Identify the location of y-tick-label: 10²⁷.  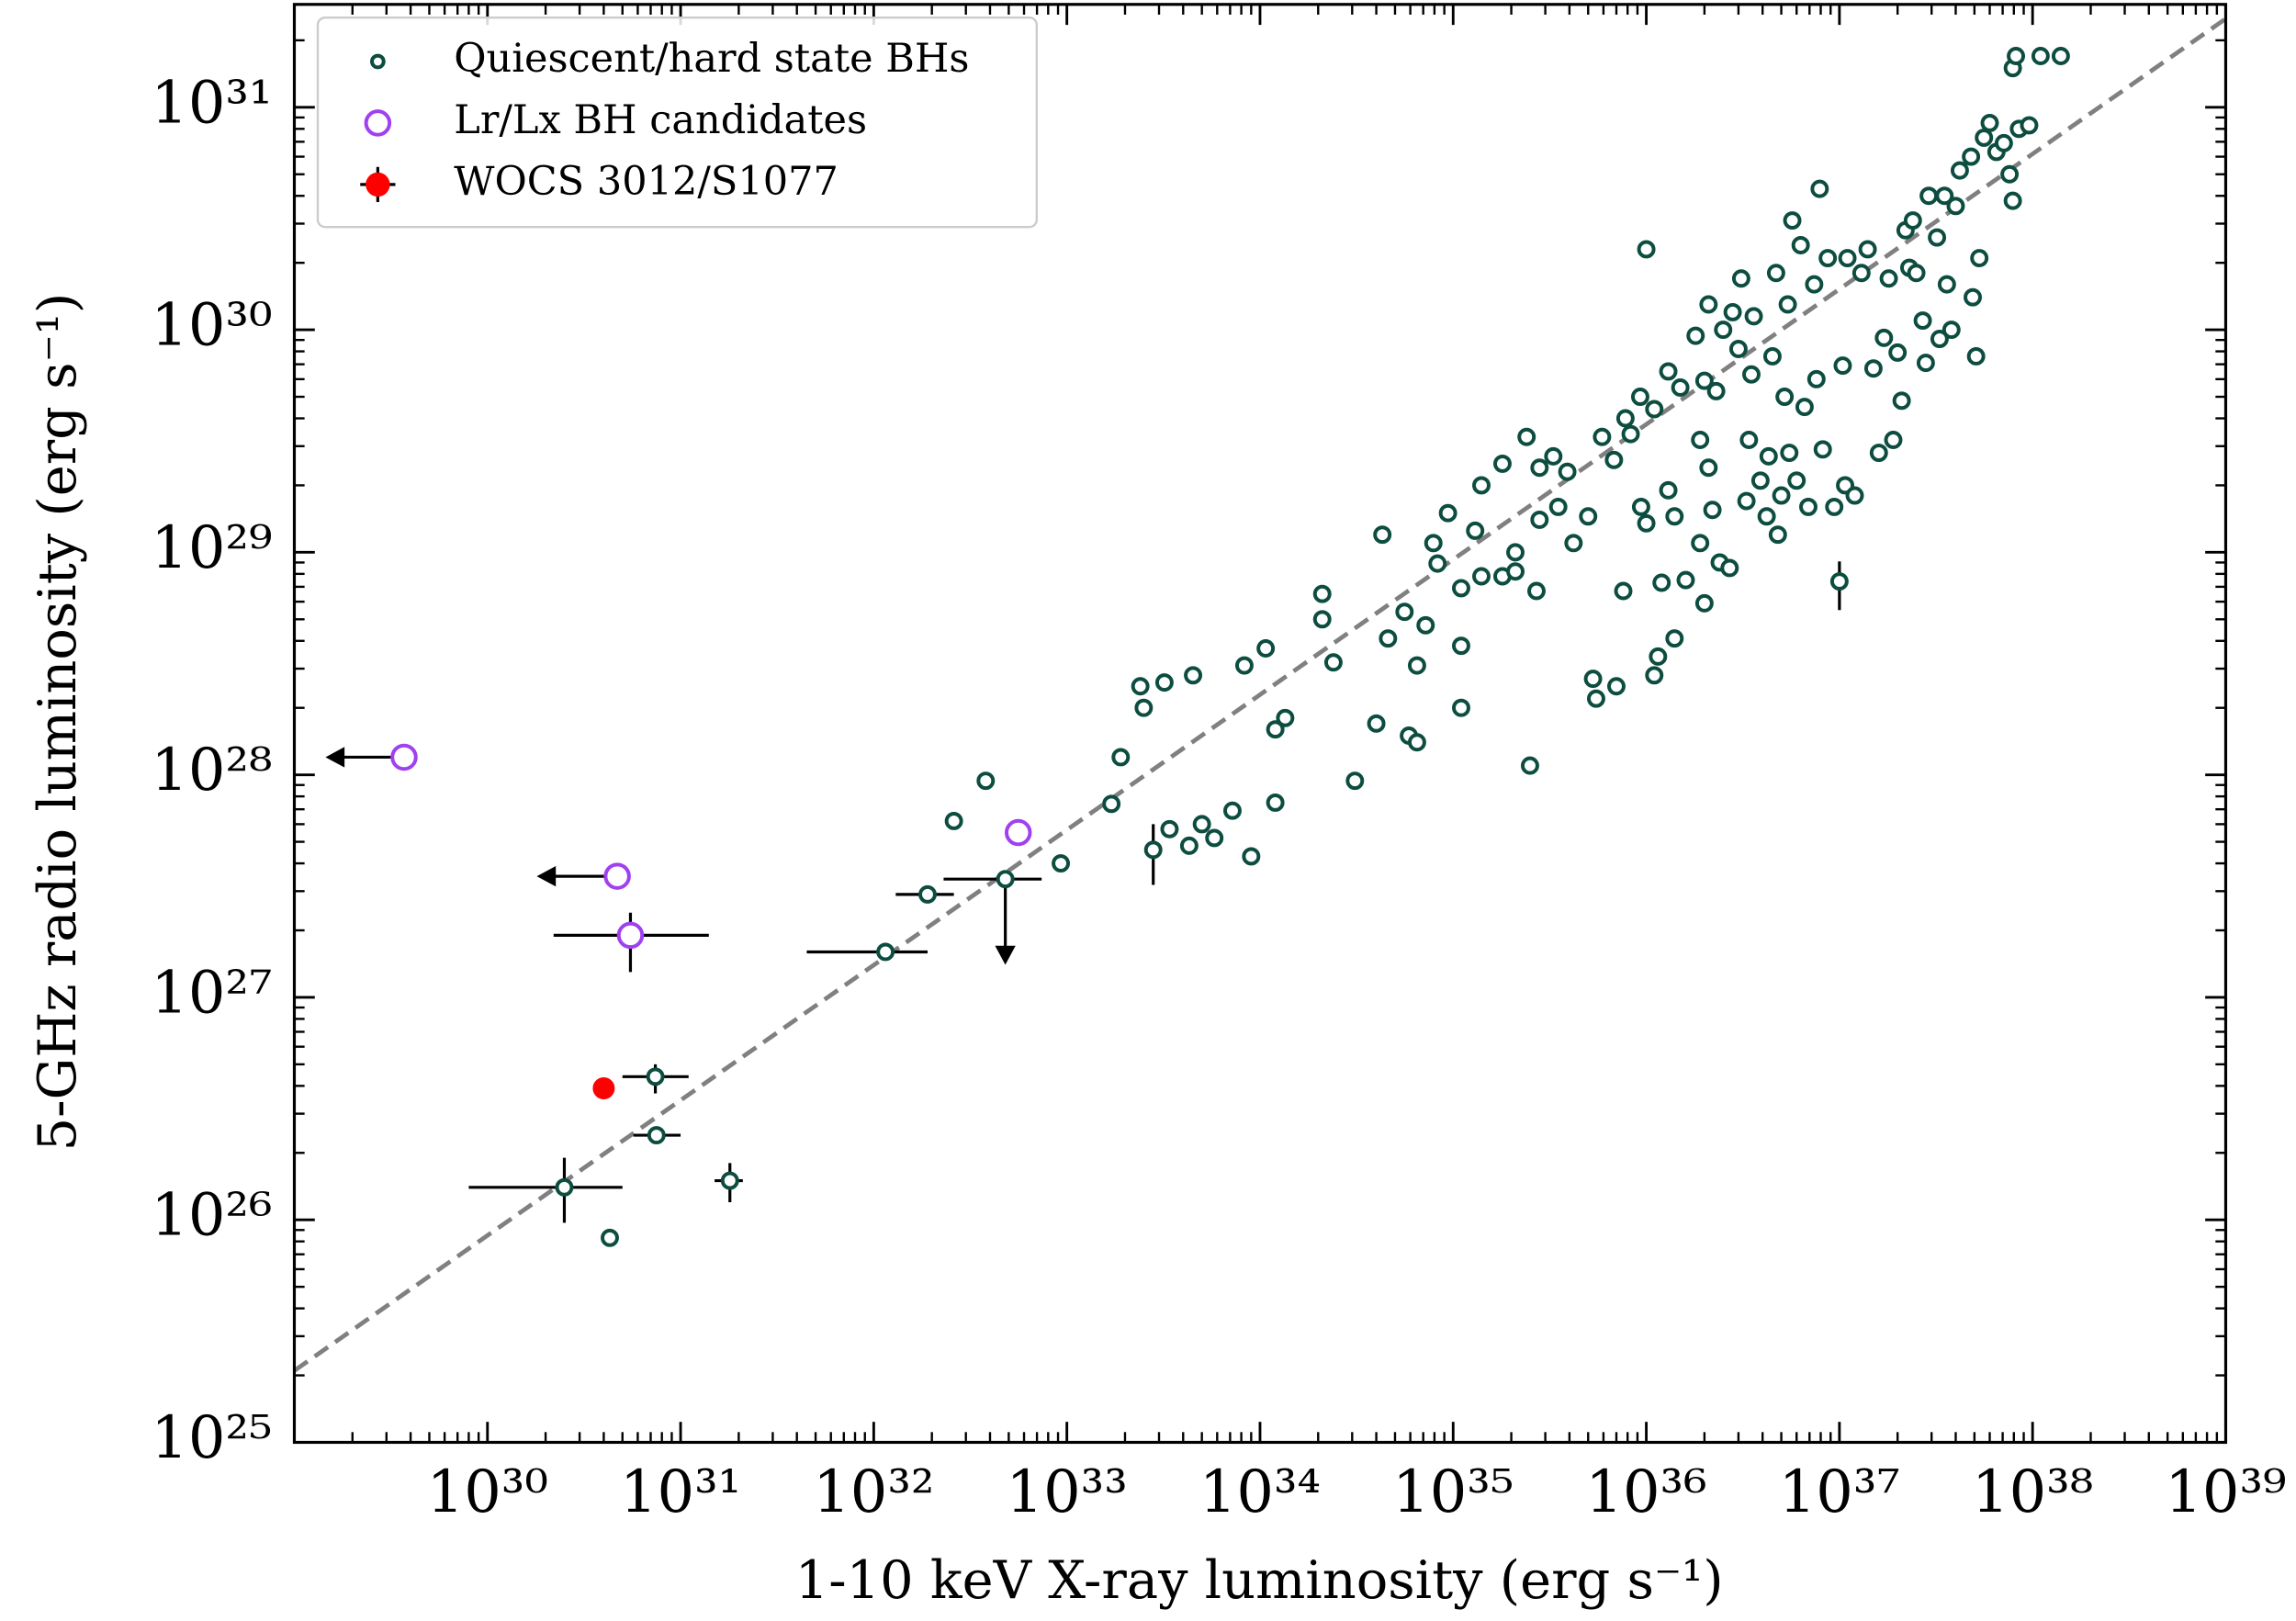
(211, 993).